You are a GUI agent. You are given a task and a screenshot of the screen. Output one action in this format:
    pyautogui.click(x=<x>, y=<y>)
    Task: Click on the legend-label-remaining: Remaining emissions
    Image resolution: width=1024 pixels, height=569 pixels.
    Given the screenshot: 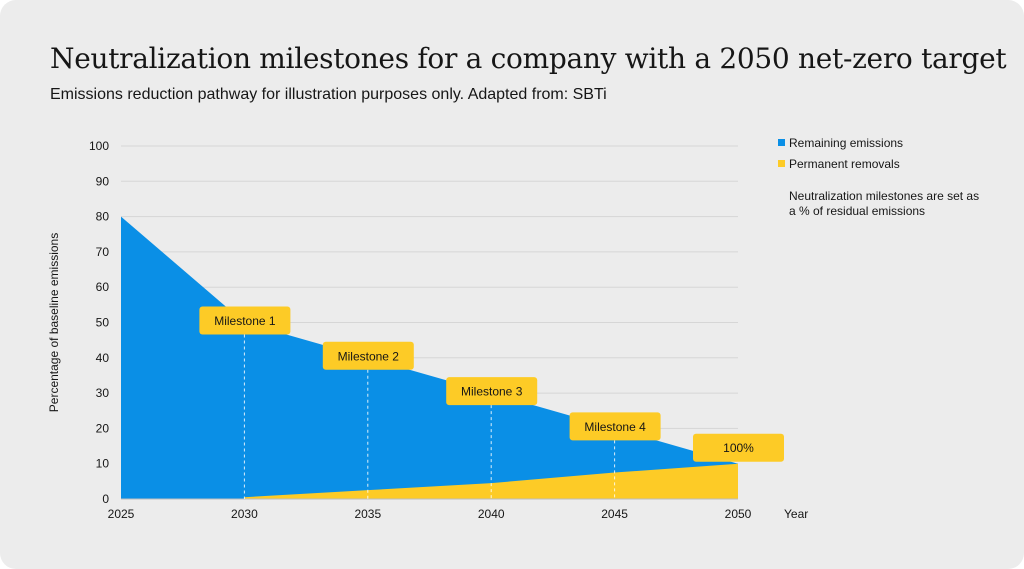 What is the action you would take?
    pyautogui.click(x=846, y=142)
    